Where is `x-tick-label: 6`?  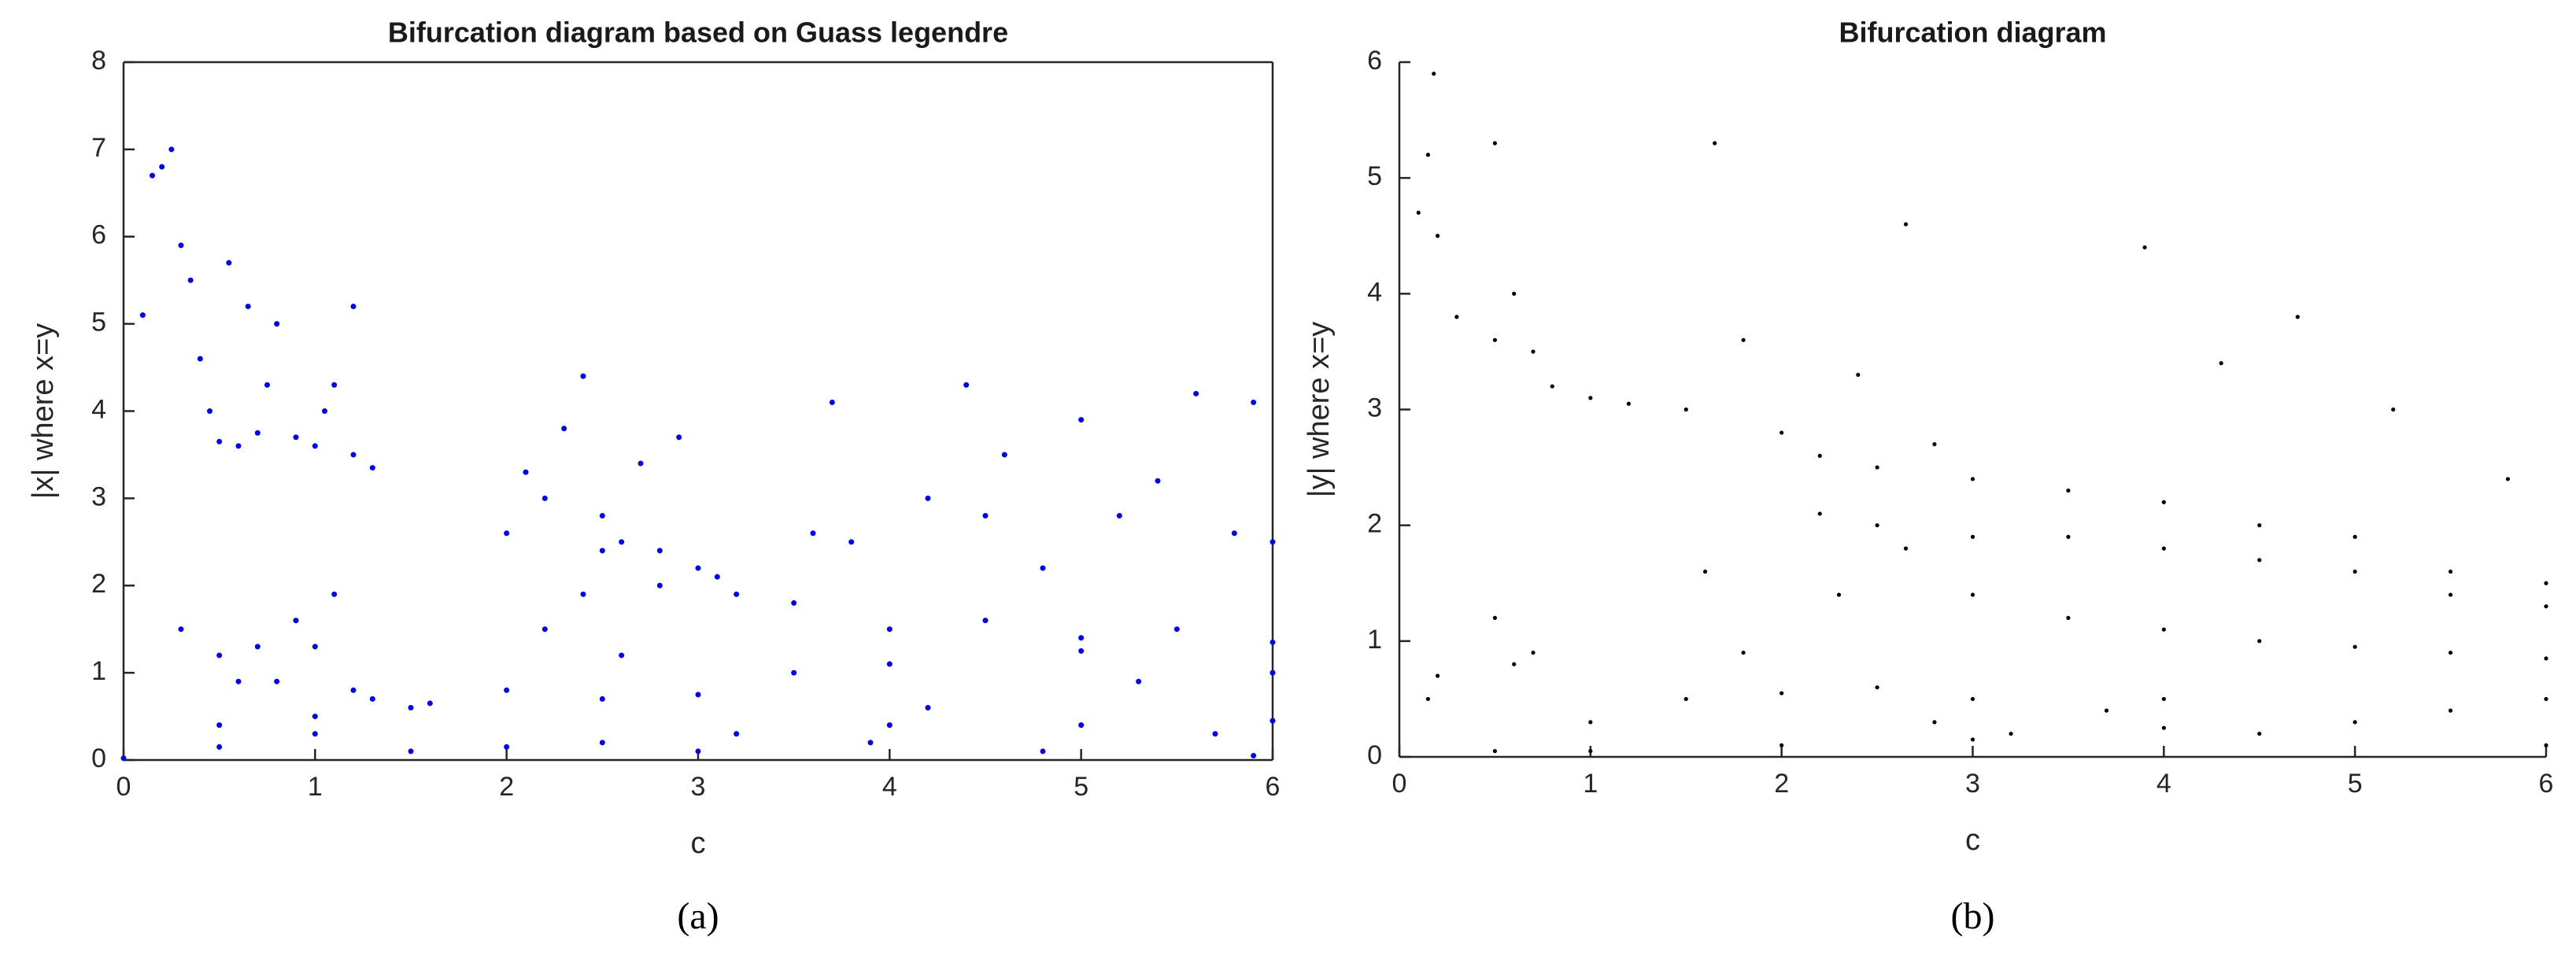 x-tick-label: 6 is located at coordinates (1273, 787).